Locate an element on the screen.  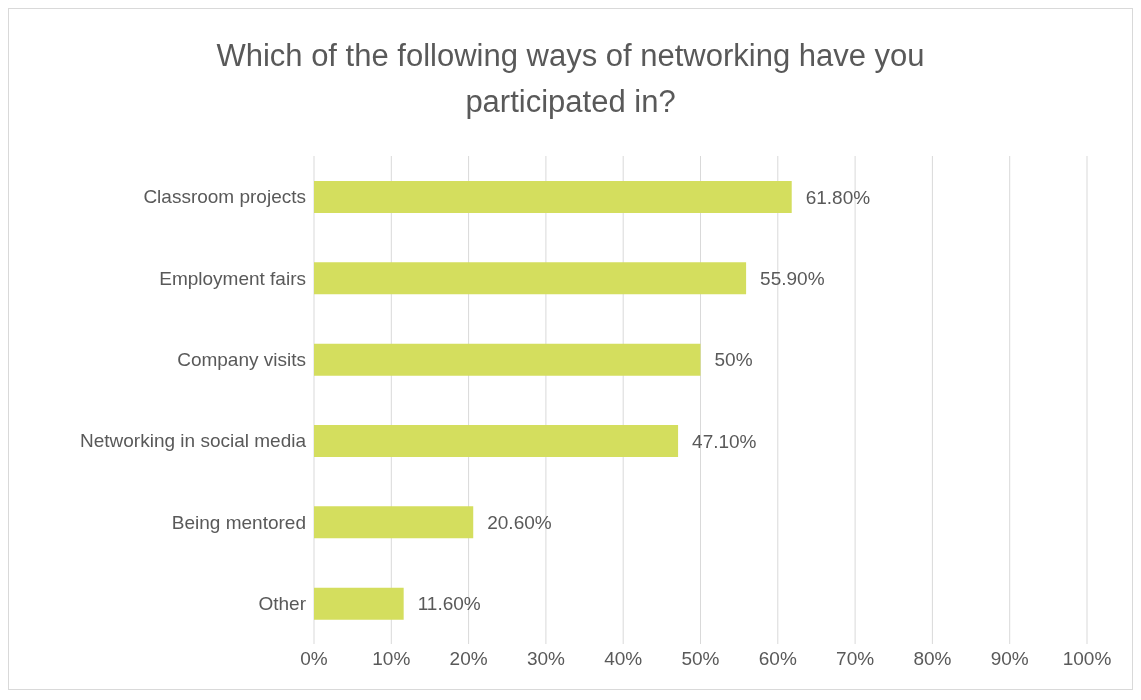
x-tick-label: 50% is located at coordinates (700, 659).